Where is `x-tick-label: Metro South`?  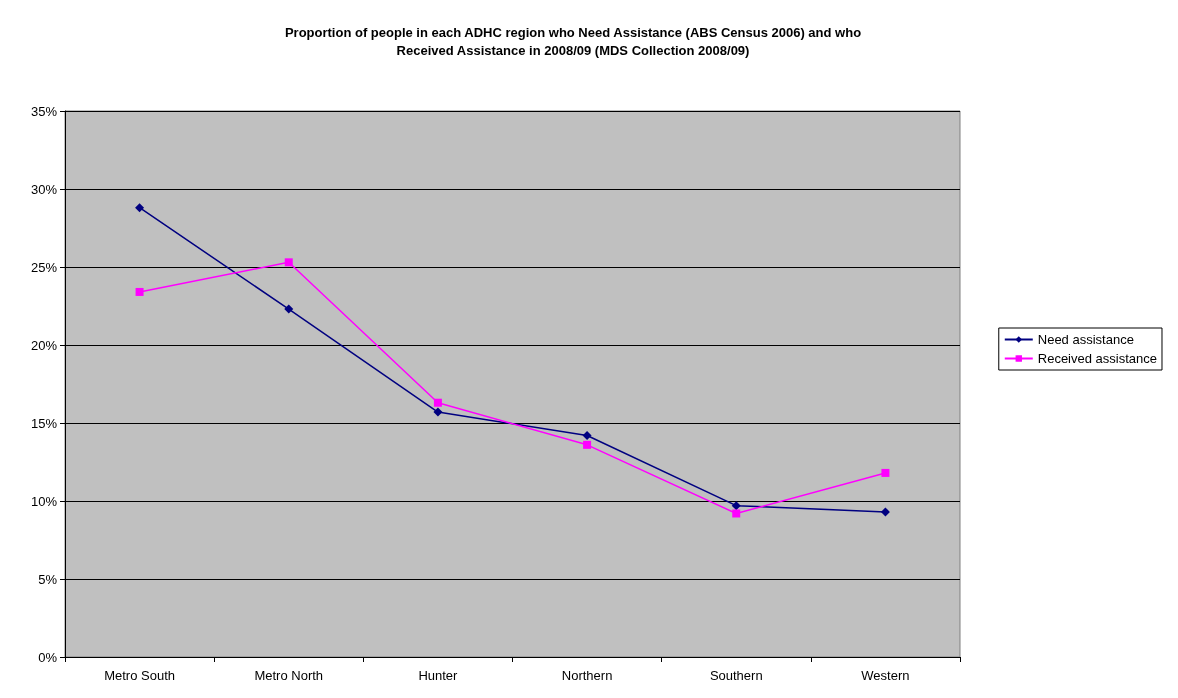 x-tick-label: Metro South is located at coordinates (139, 675).